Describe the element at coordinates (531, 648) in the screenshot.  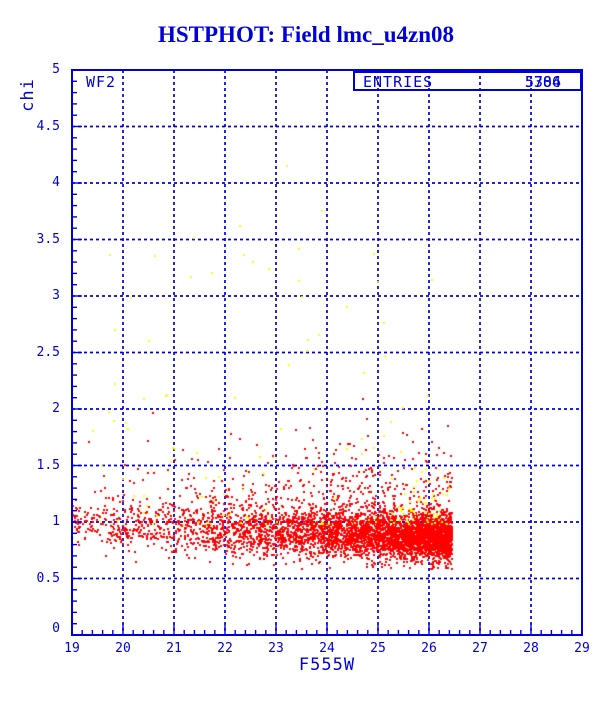
I see `x-tick-label: 28` at that location.